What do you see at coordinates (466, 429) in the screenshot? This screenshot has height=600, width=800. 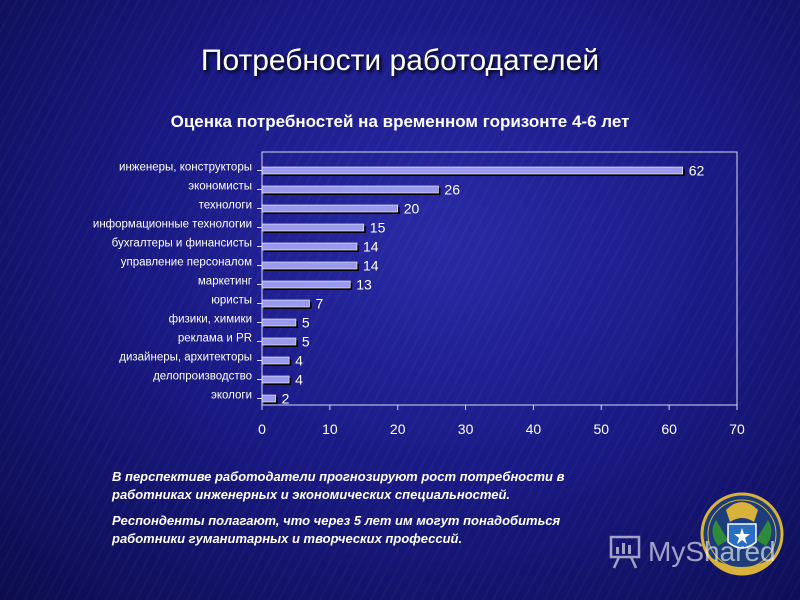 I see `x-tick-label: 30` at bounding box center [466, 429].